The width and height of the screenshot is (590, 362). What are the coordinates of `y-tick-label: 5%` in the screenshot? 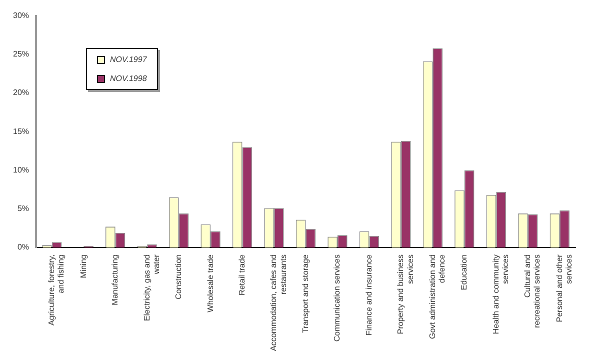 It's located at (23, 209).